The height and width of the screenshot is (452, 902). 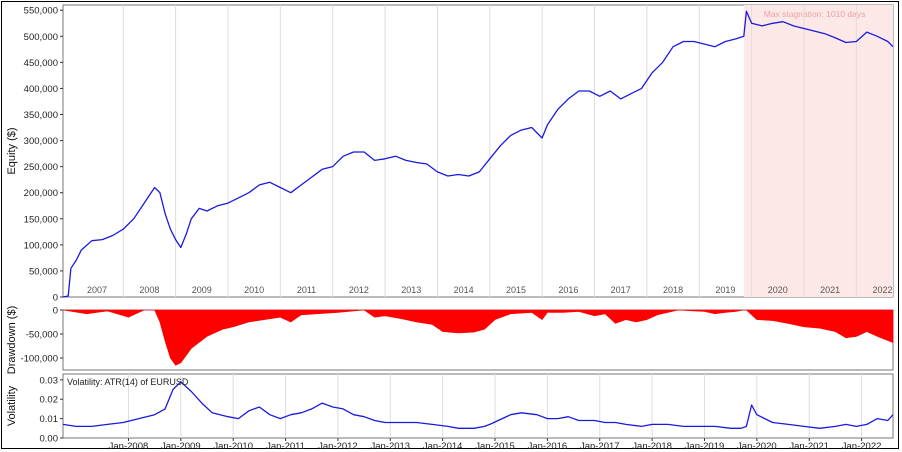 What do you see at coordinates (97, 290) in the screenshot?
I see `year-label: 2007` at bounding box center [97, 290].